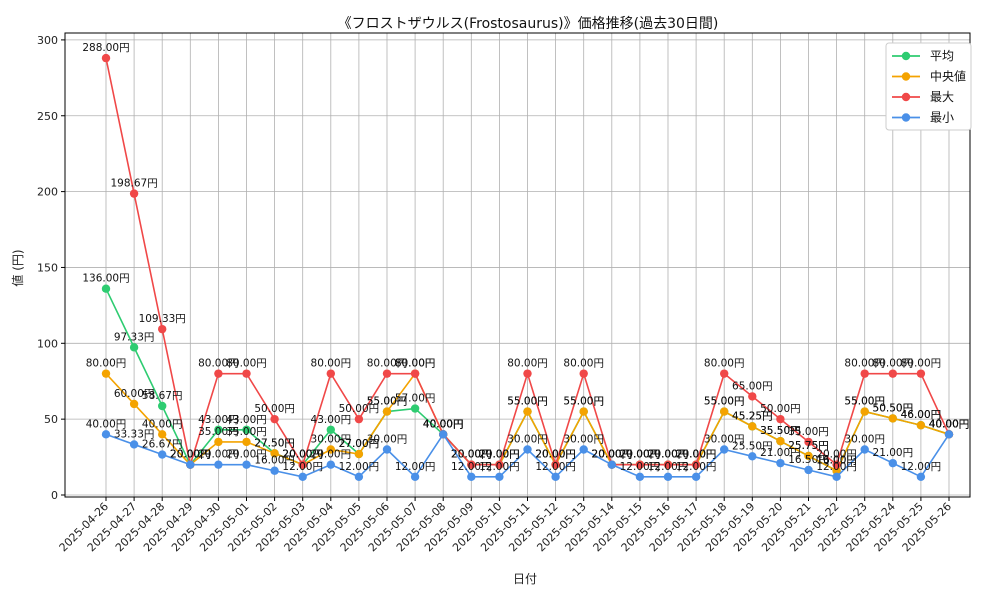 This screenshot has width=1000, height=600. Describe the element at coordinates (162, 319) in the screenshot. I see `data-label: 109.33円` at that location.